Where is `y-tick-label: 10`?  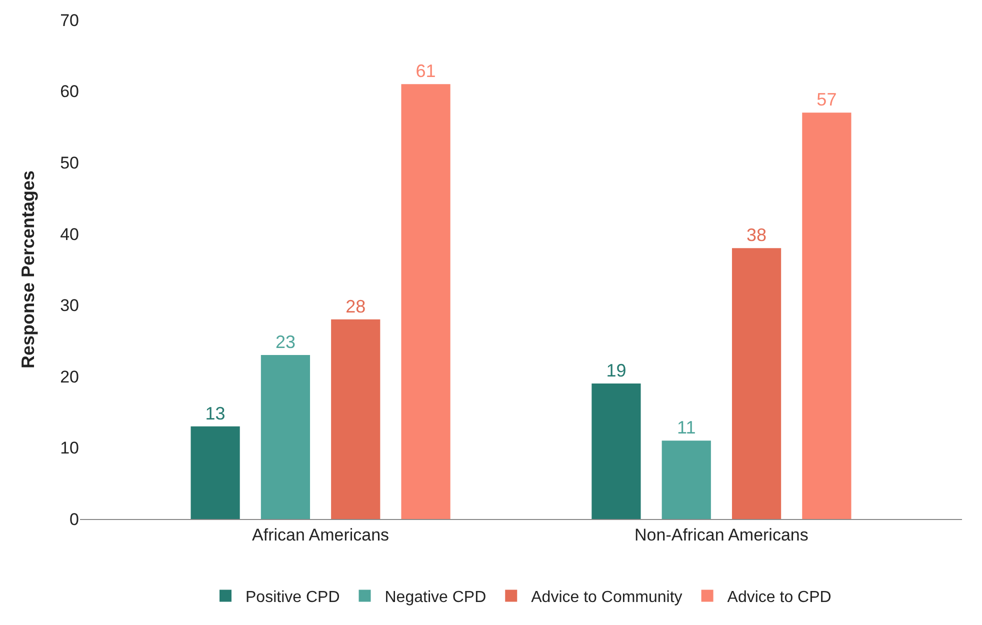 y-tick-label: 10 is located at coordinates (69, 448).